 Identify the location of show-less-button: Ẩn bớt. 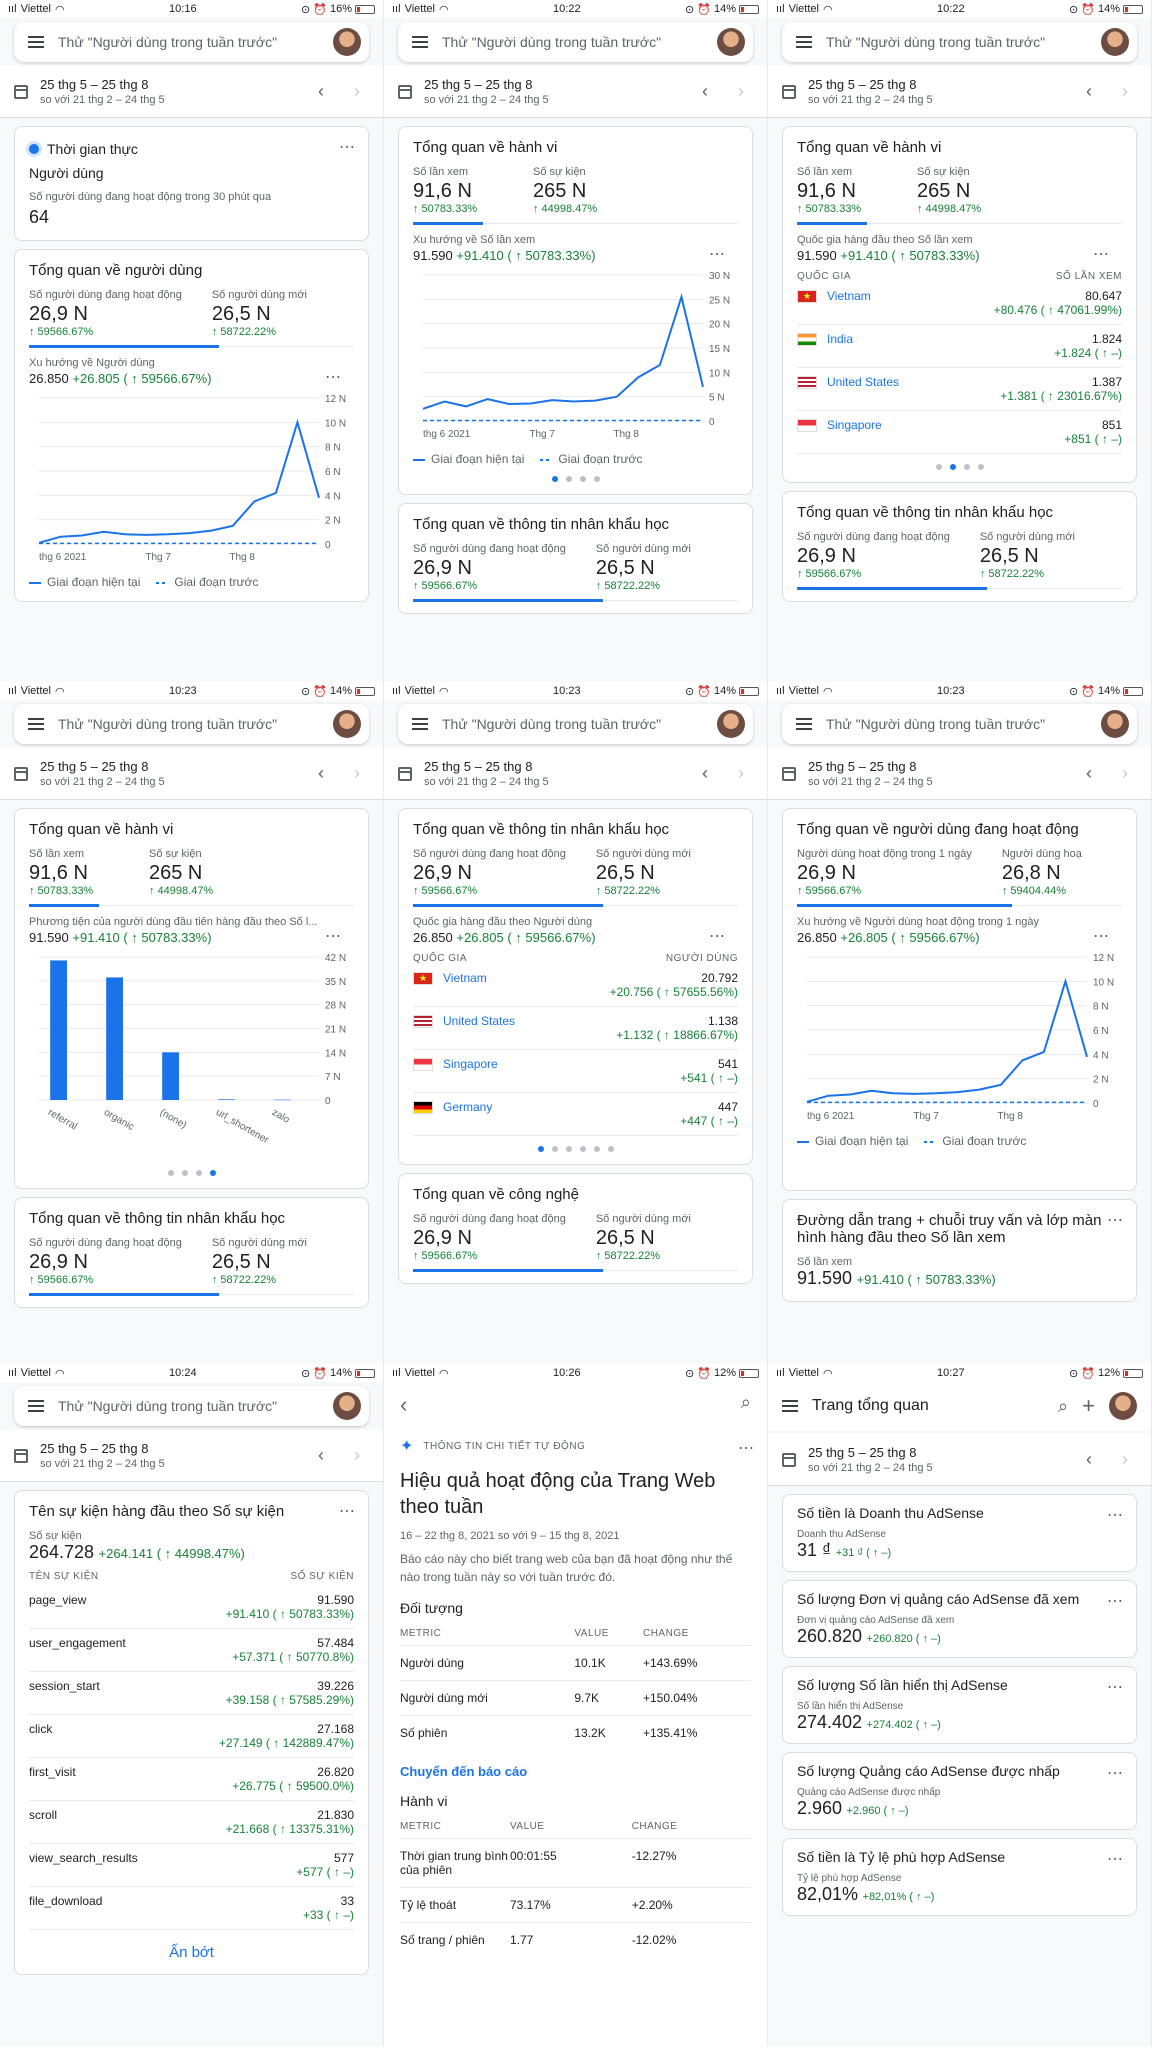
(191, 1952).